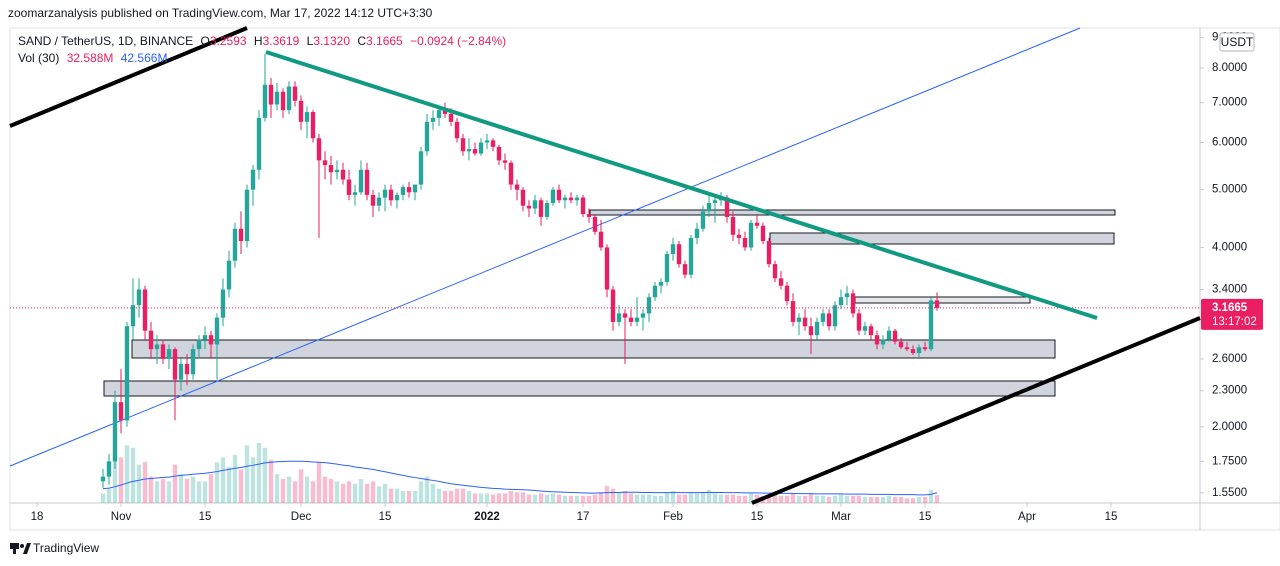 The image size is (1280, 566). I want to click on last-price-label: 3.1665, so click(1230, 308).